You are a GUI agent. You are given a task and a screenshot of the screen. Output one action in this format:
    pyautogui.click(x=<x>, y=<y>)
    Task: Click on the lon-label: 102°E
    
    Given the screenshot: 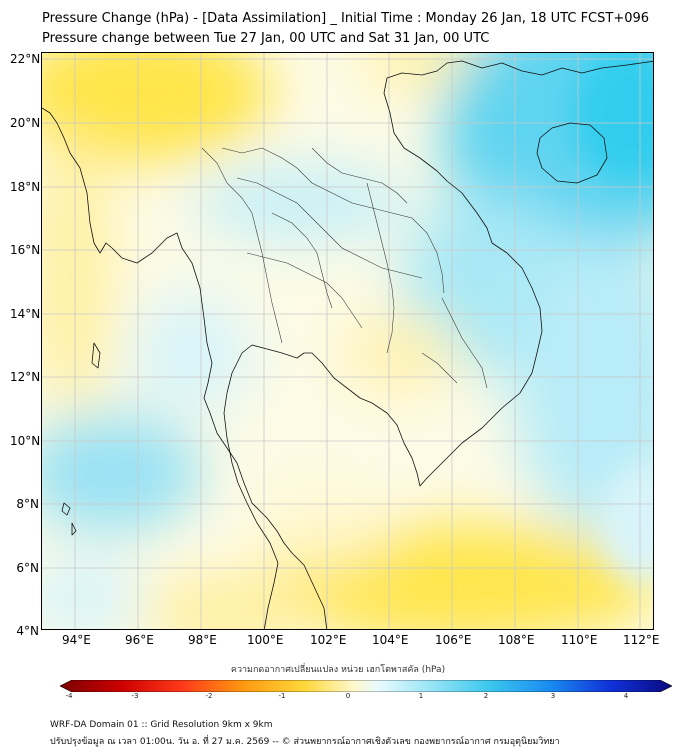 What is the action you would take?
    pyautogui.click(x=328, y=640)
    